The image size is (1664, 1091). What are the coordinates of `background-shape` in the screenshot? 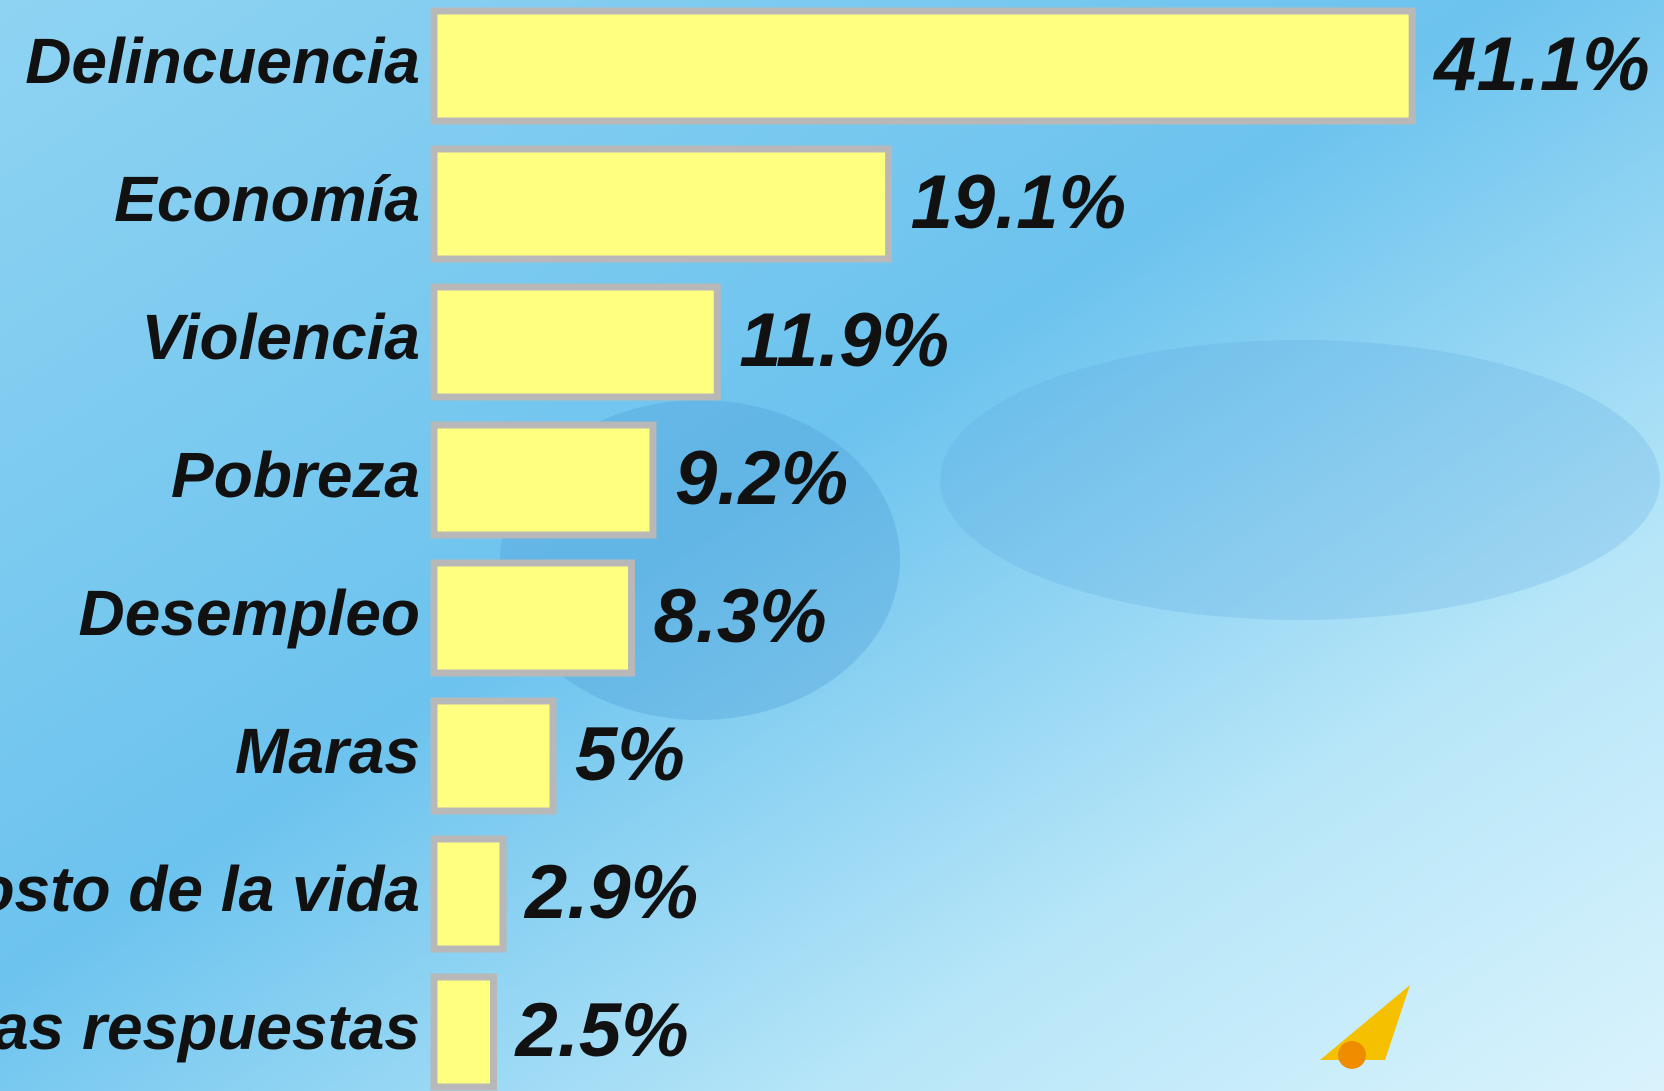 It's located at (1300, 480).